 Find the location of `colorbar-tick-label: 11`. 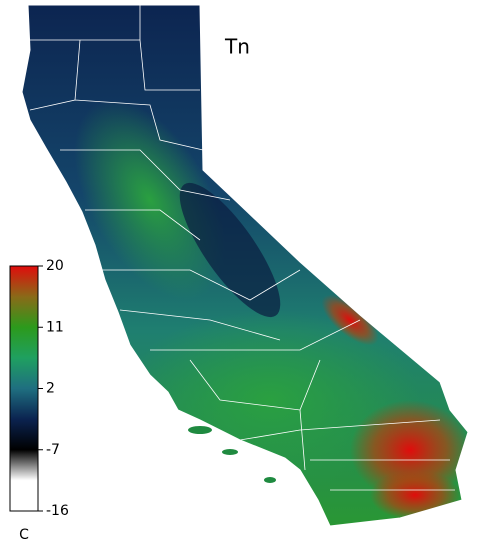

colorbar-tick-label: 11 is located at coordinates (55, 327).